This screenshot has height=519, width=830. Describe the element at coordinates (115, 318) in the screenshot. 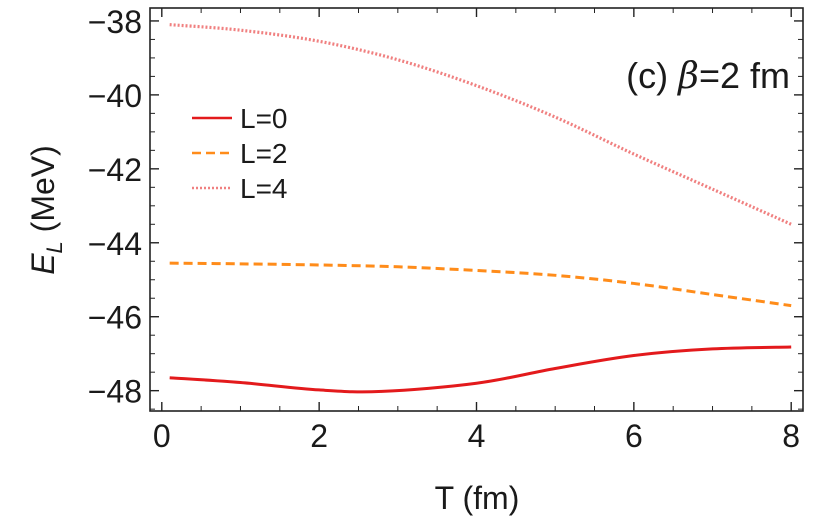

I see `y-tick-label: −46` at that location.